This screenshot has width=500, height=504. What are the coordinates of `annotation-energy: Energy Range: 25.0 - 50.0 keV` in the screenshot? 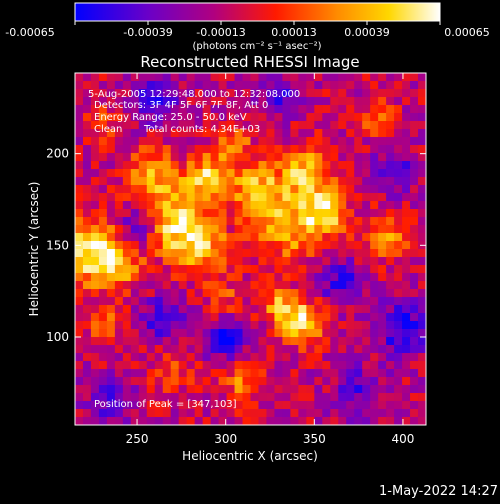 It's located at (170, 117).